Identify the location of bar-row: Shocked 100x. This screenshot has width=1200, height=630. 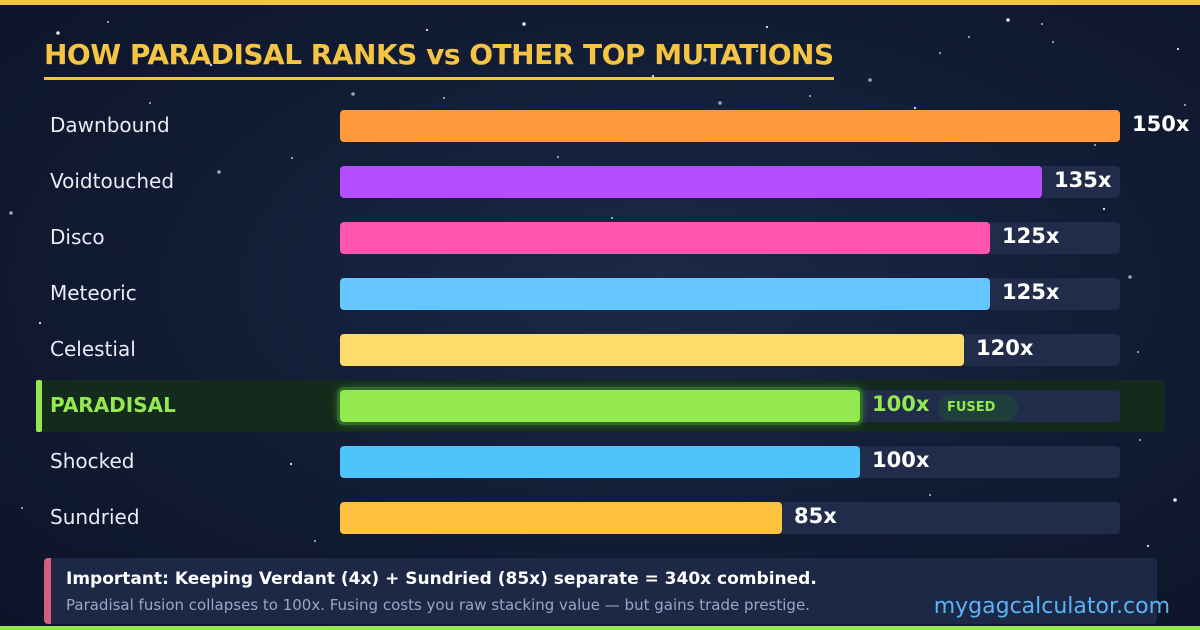
(600, 464).